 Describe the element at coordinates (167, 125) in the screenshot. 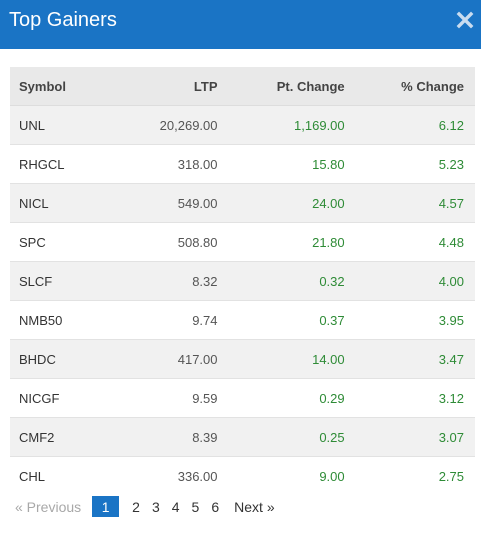

I see `cell-ltp: 20,269.00` at that location.